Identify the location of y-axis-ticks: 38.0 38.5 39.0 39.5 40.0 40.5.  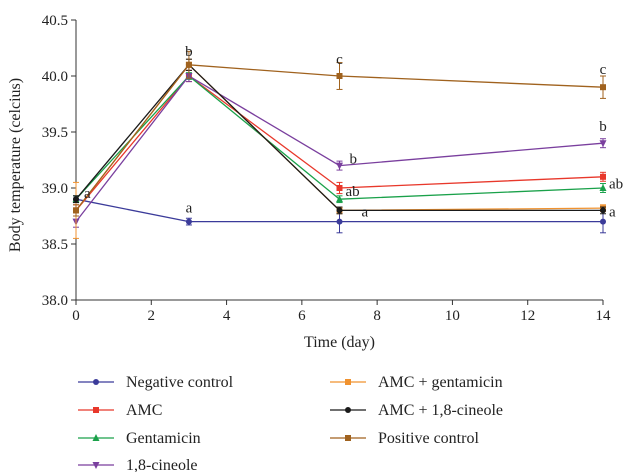
(59, 161).